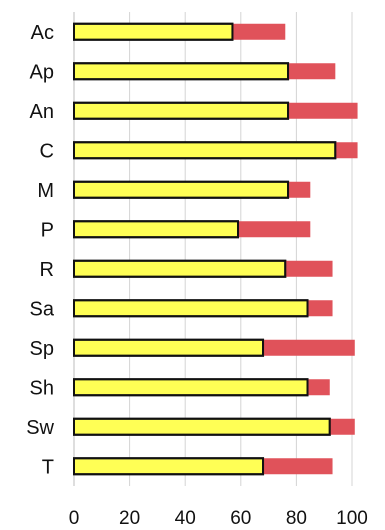  Describe the element at coordinates (74, 518) in the screenshot. I see `x-tick-label: 0` at that location.